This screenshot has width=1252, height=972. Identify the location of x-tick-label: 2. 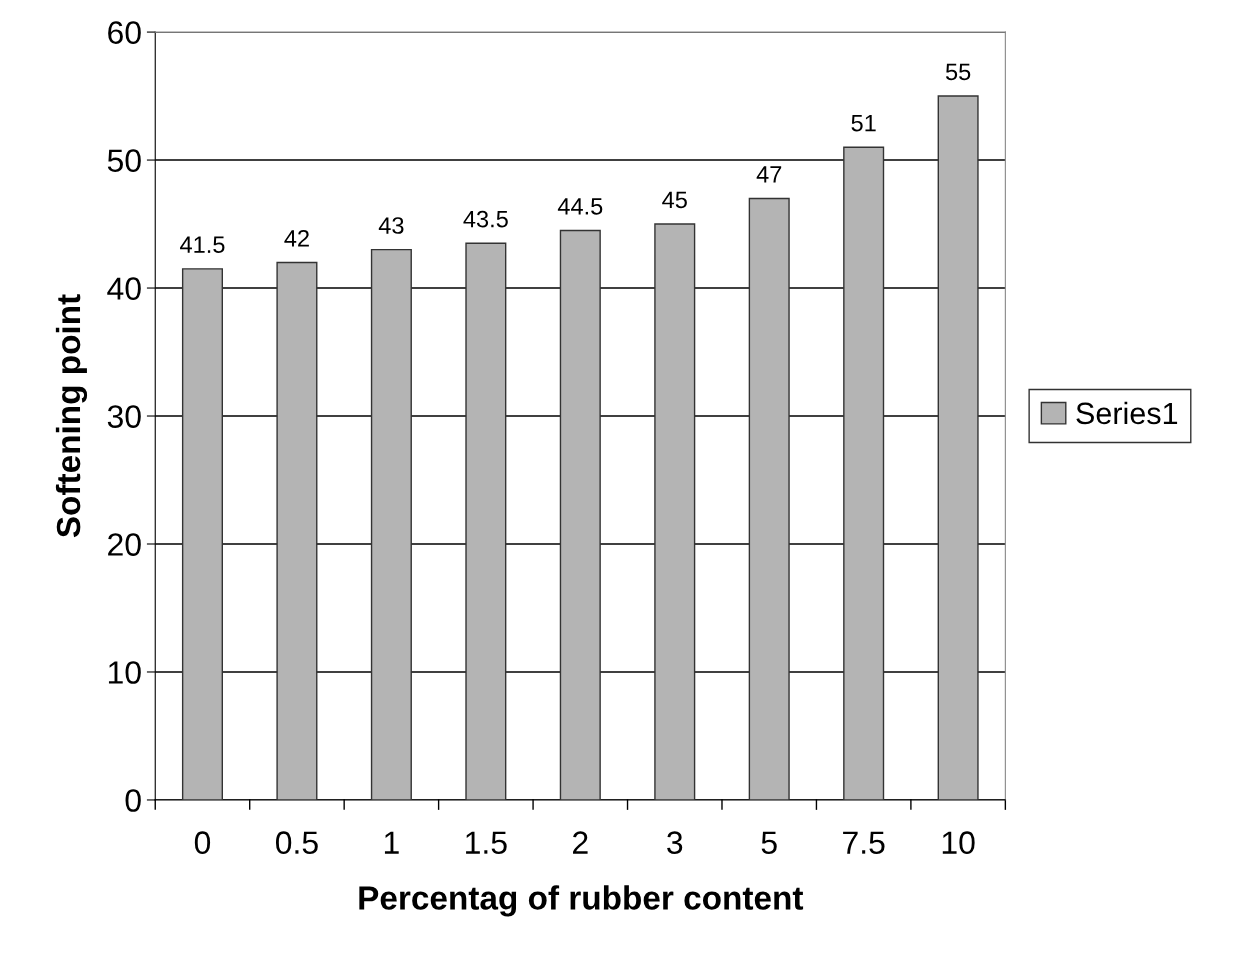
(580, 842).